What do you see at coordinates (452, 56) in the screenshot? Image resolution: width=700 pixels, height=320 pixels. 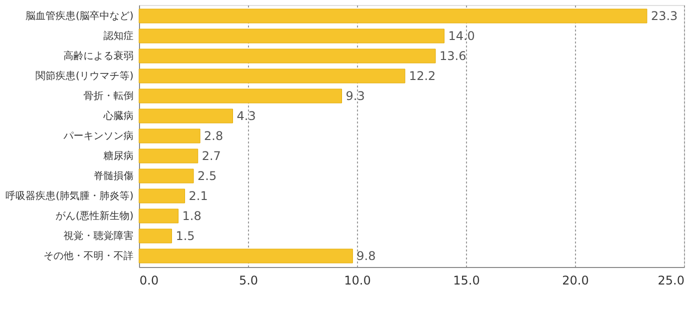 I see `data-label: 13.6` at bounding box center [452, 56].